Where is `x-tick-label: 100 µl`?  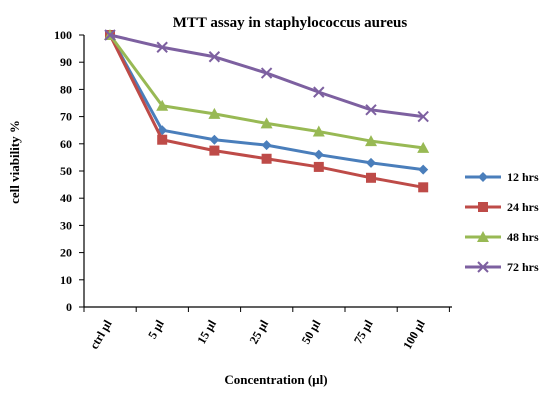 x-tick-label: 100 µl is located at coordinates (414, 334).